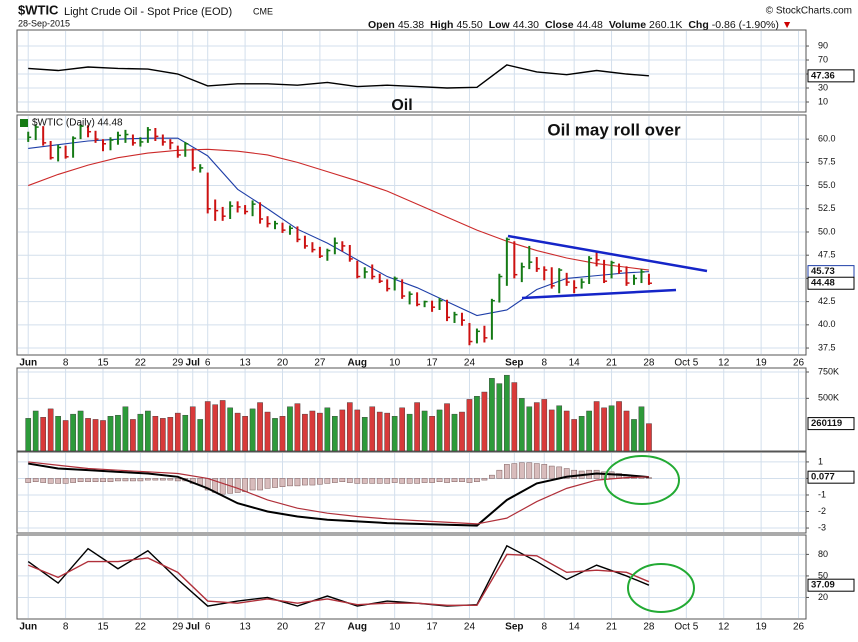 Image resolution: width=858 pixels, height=642 pixels. What do you see at coordinates (823, 271) in the screenshot?
I see `value-label: 45.73` at bounding box center [823, 271].